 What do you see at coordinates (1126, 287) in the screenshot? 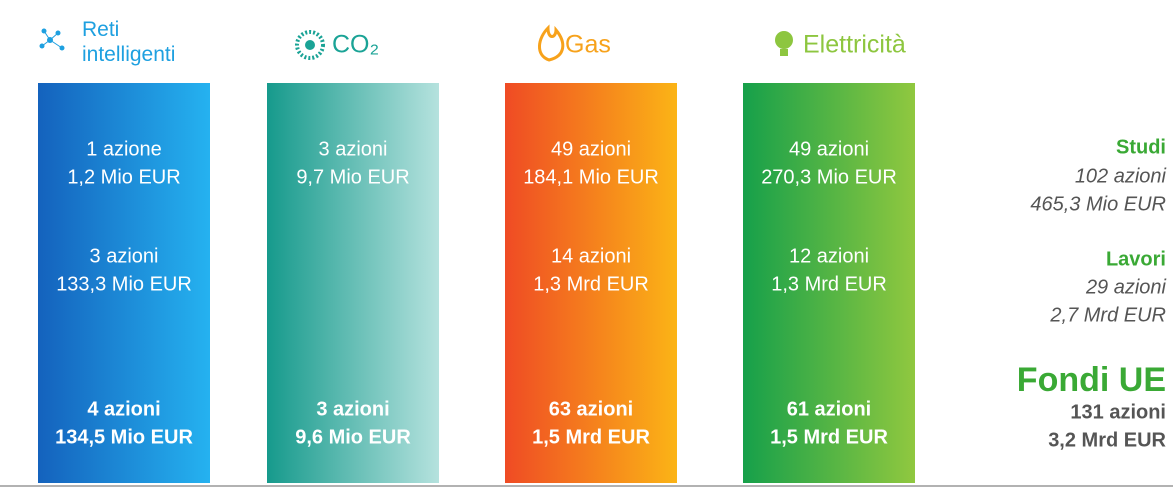
I see `summary-line: 29 azioni` at bounding box center [1126, 287].